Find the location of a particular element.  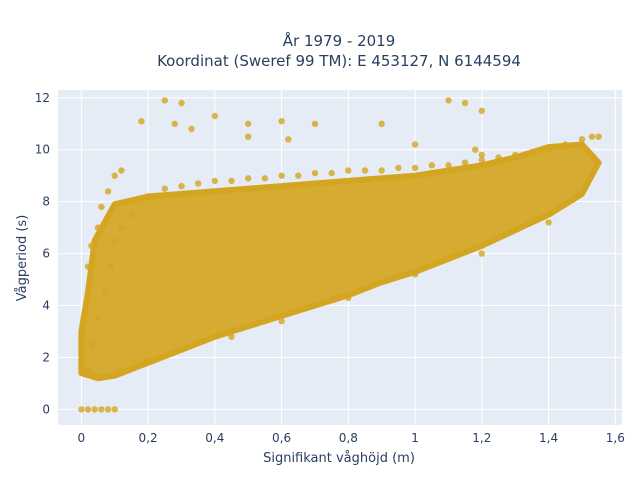

x-axis-title: Signifikant våghöjd (m) is located at coordinates (339, 458).